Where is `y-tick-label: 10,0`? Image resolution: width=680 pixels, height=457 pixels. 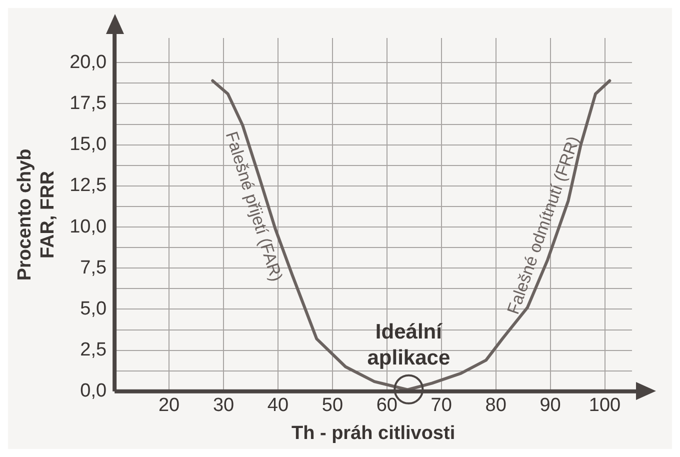
y-tick-label: 10,0 is located at coordinates (88, 227).